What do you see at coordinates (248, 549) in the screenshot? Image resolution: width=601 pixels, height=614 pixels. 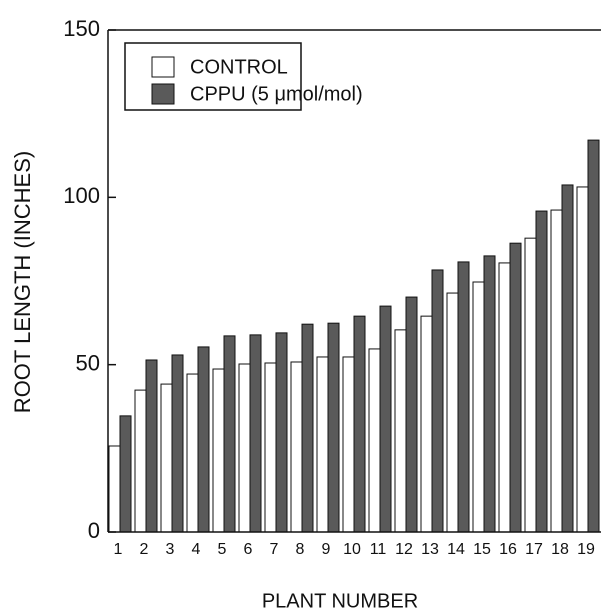 I see `x-tick-label: 6` at bounding box center [248, 549].